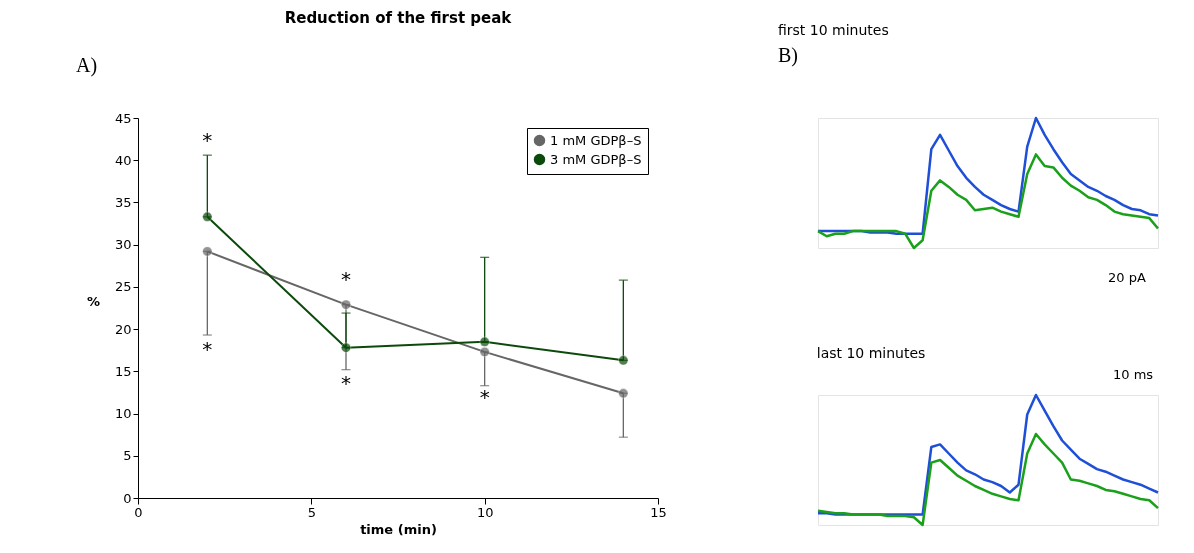  I want to click on y-tick-label: 20, so click(123, 329).